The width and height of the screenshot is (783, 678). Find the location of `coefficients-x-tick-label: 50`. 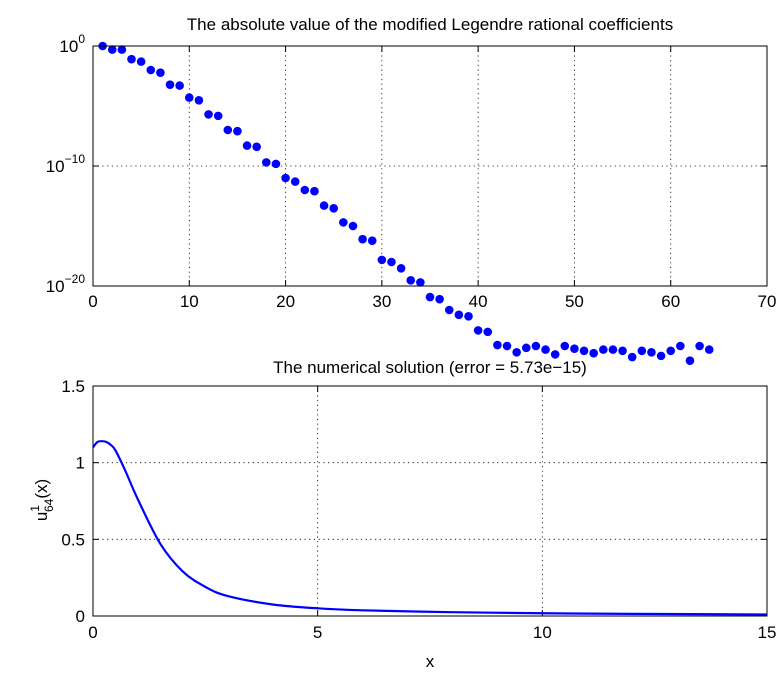

coefficients-x-tick-label: 50 is located at coordinates (574, 301).